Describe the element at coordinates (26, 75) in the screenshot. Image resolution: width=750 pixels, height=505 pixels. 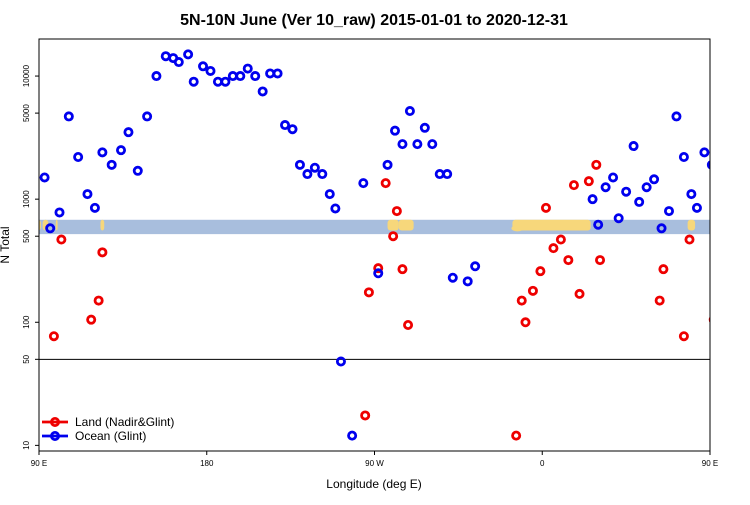
I see `y-tick-label: 10000` at that location.